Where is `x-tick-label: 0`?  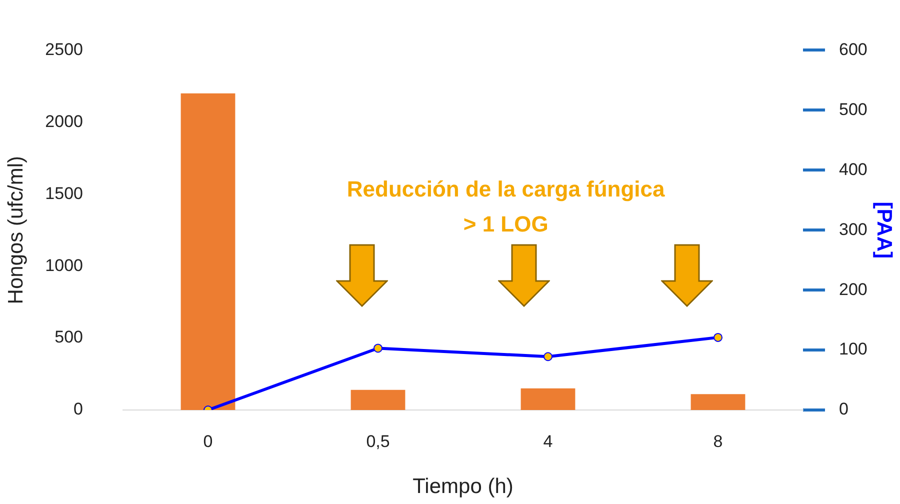
x-tick-label: 0 is located at coordinates (208, 441).